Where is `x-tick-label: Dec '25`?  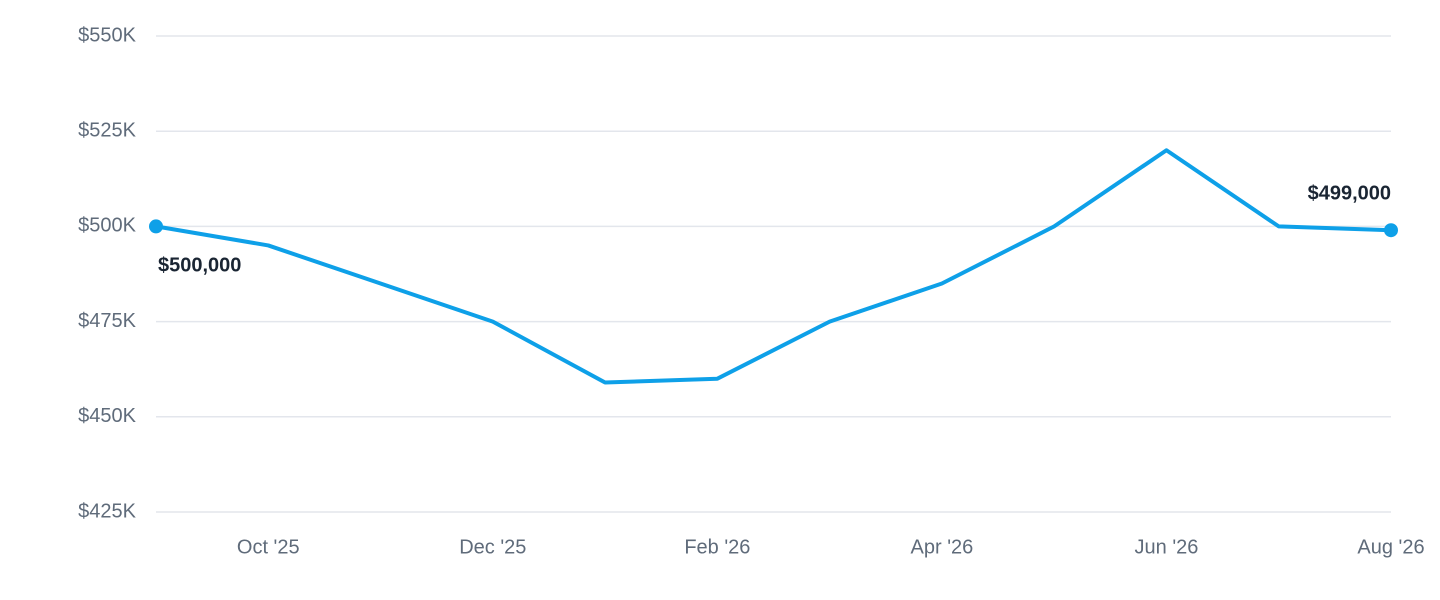
x-tick-label: Dec '25 is located at coordinates (492, 547).